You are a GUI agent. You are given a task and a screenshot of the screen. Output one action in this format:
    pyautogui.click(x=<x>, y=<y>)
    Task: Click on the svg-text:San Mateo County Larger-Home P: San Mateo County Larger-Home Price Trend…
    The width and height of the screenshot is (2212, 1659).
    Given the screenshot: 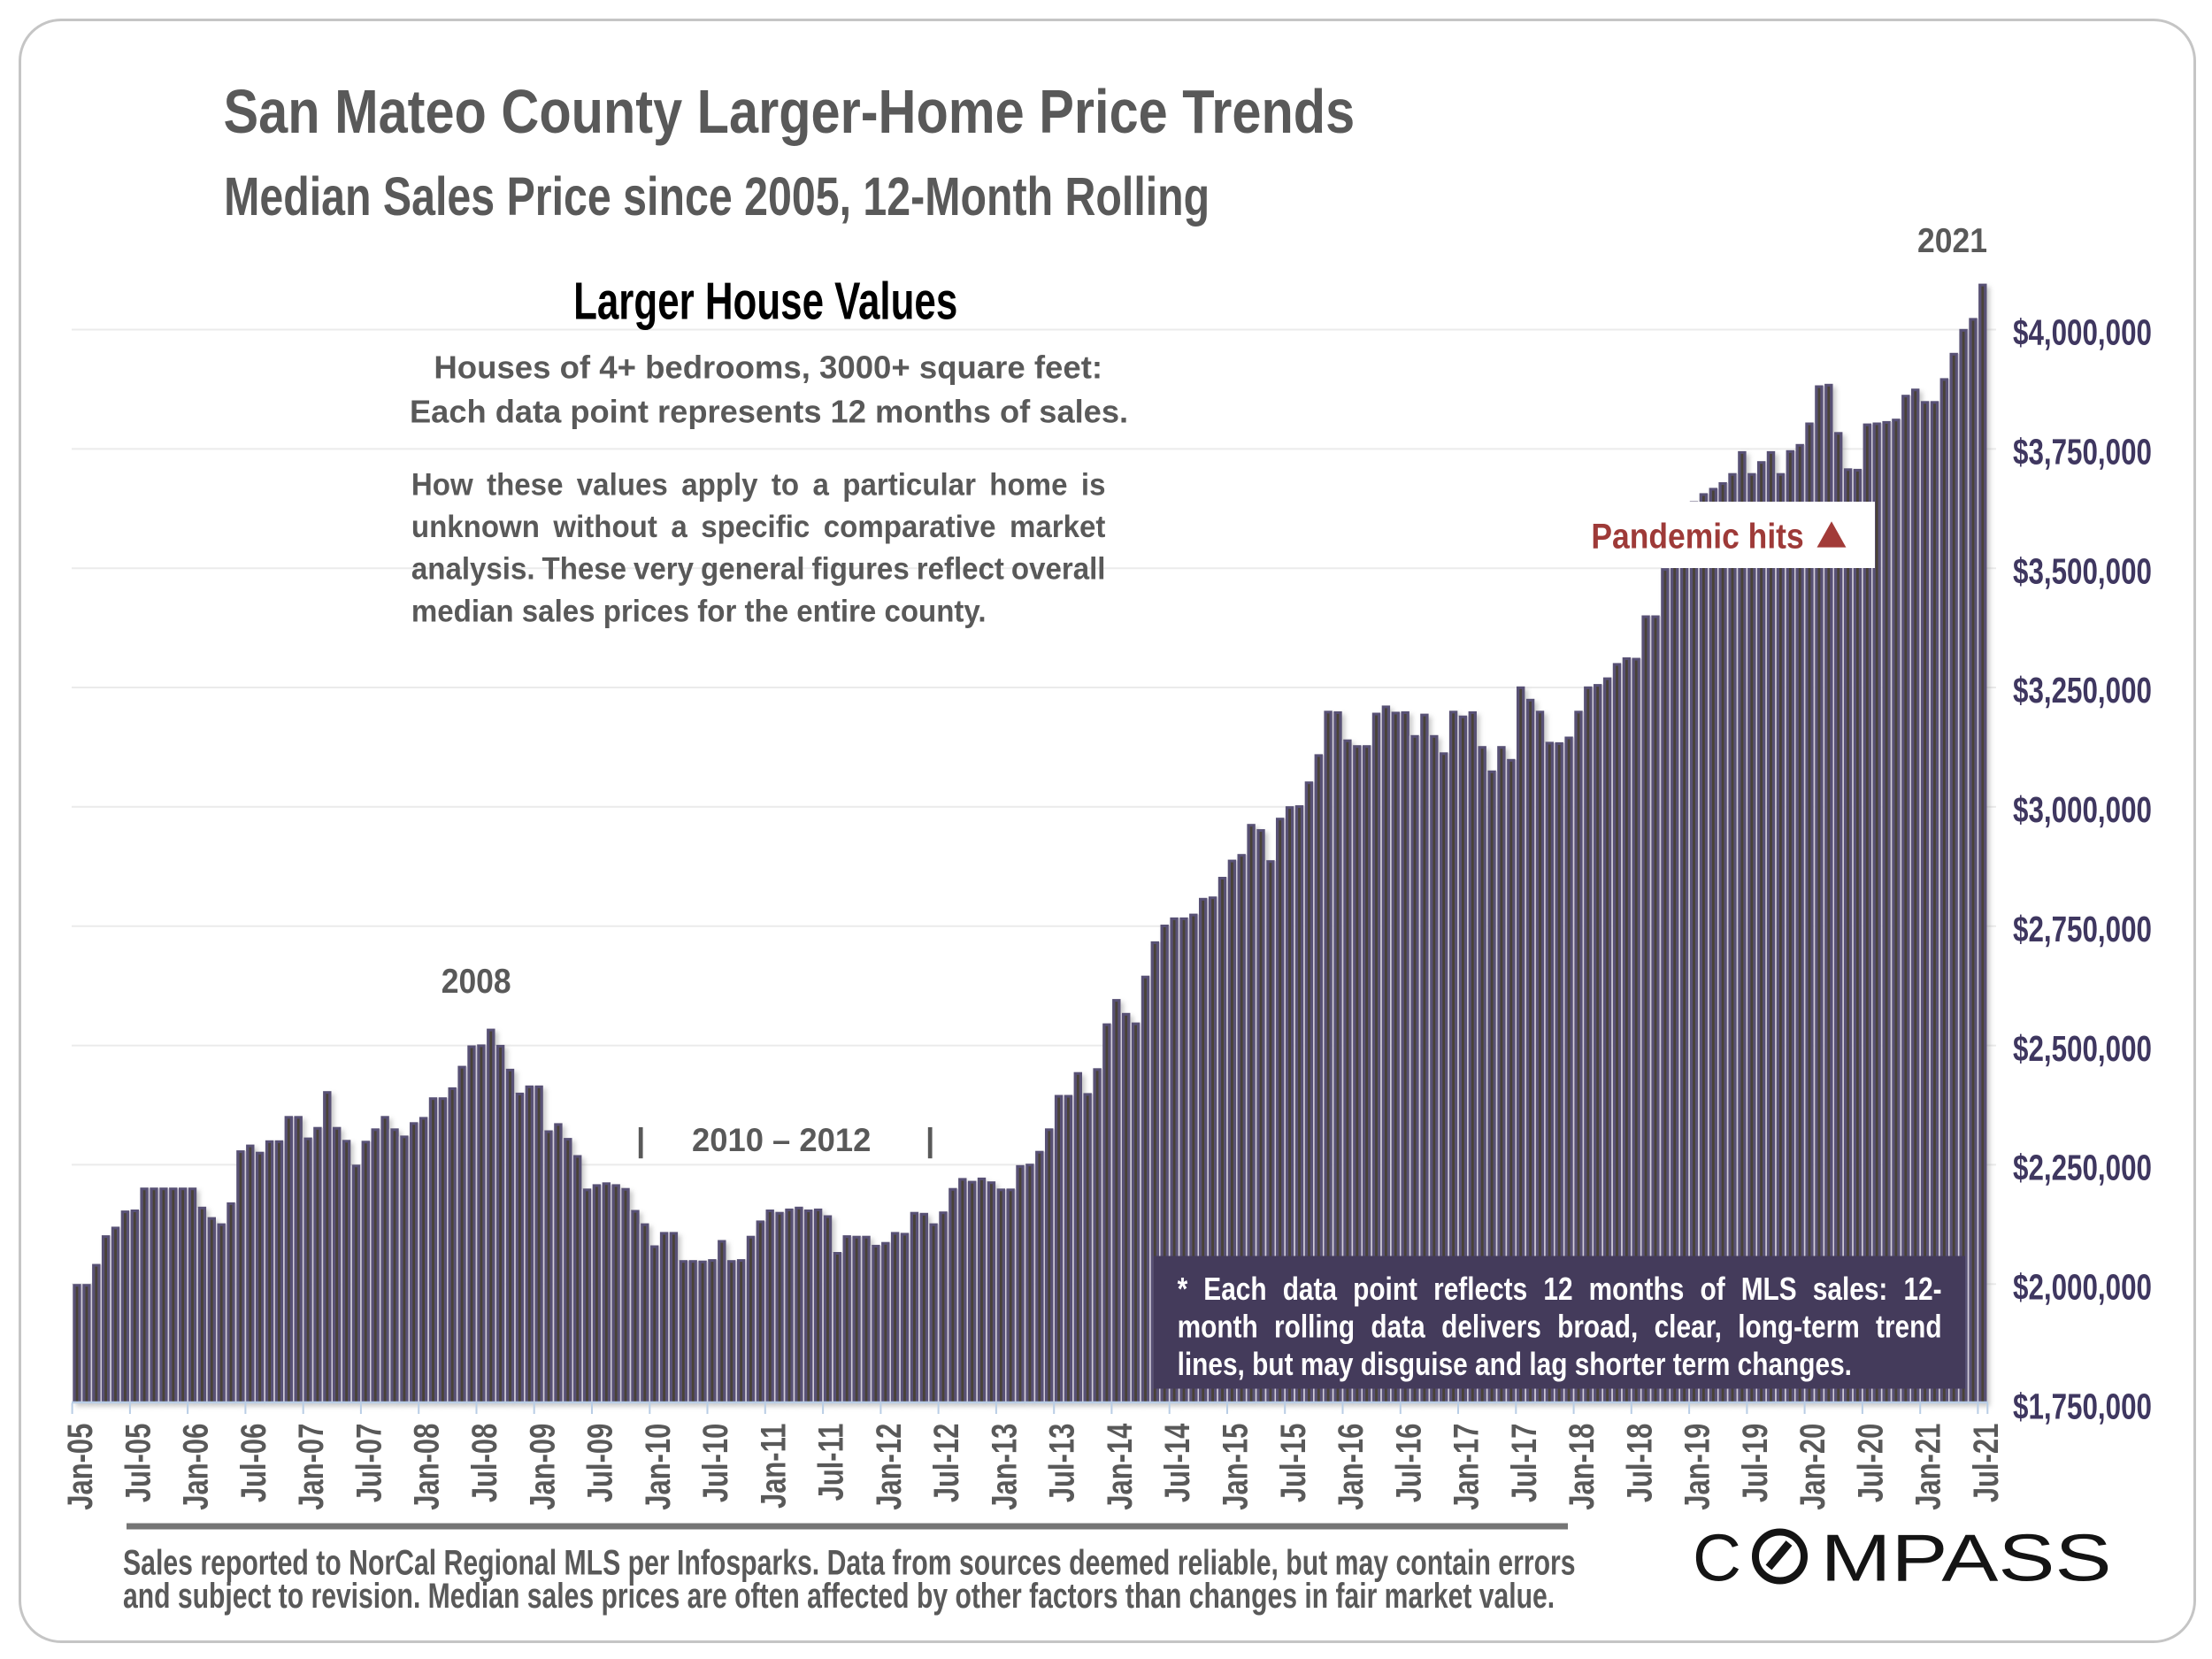 What is the action you would take?
    pyautogui.click(x=790, y=112)
    